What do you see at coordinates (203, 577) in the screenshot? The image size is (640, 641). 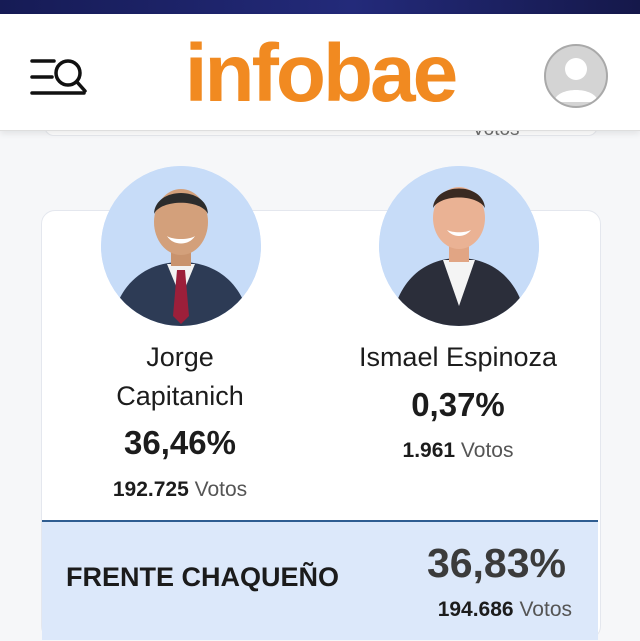 I see `party-name: FRENTE CHAQUEÑO` at bounding box center [203, 577].